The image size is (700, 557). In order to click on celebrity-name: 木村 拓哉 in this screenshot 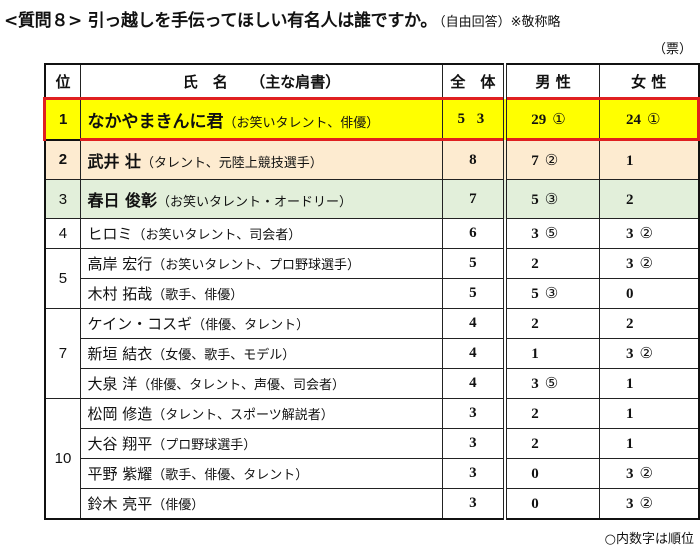, I will do `click(120, 294)`.